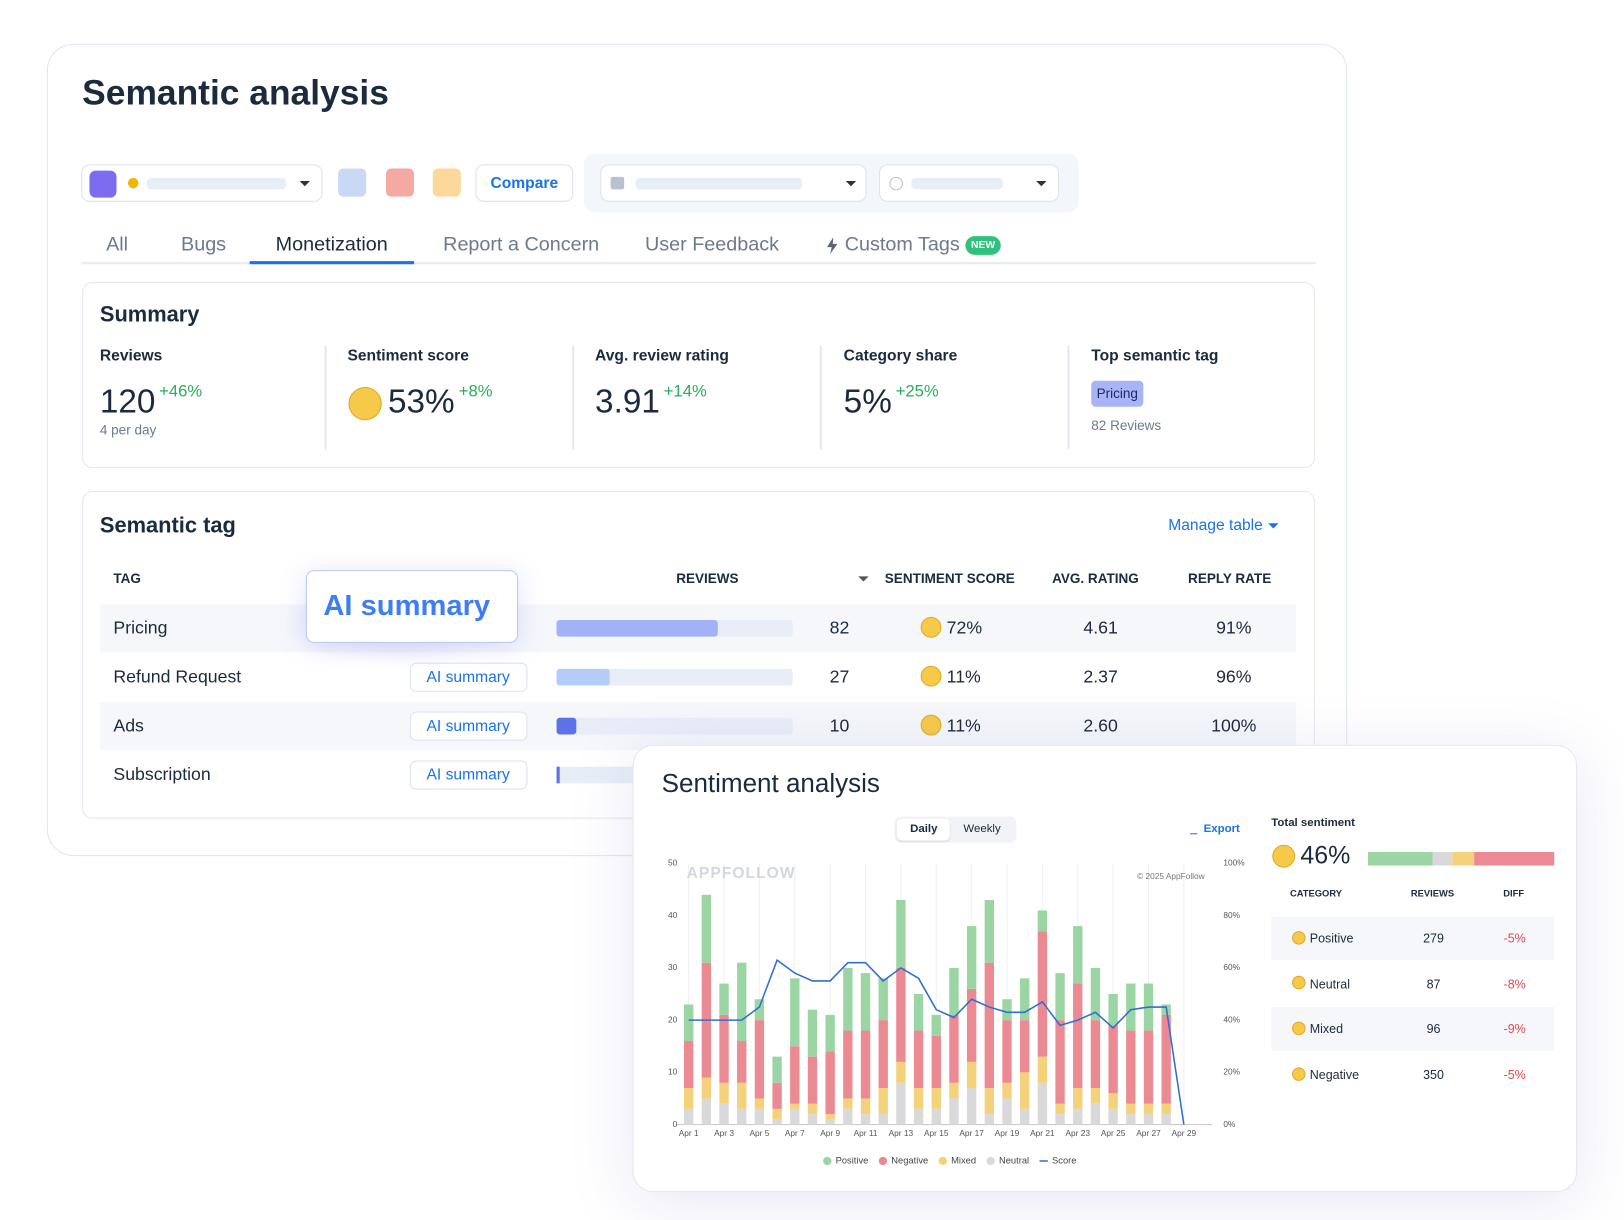 This screenshot has width=1624, height=1220. Describe the element at coordinates (964, 627) in the screenshot. I see `sentiment-score: 72%` at that location.